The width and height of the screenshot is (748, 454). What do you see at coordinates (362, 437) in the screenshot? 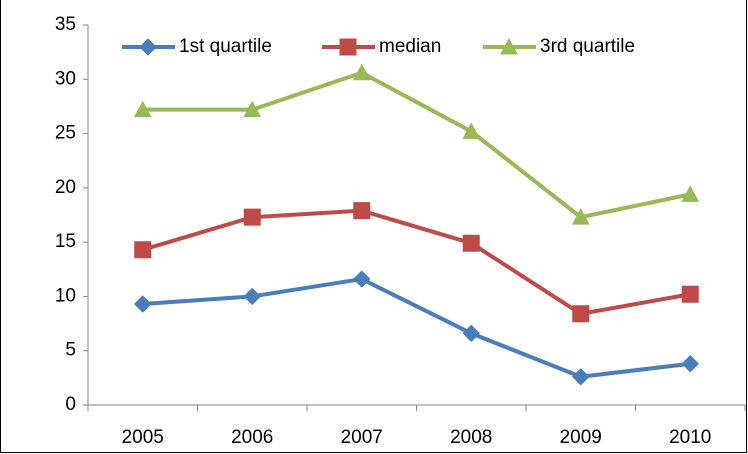
I see `x-tick-label: 2007` at bounding box center [362, 437].